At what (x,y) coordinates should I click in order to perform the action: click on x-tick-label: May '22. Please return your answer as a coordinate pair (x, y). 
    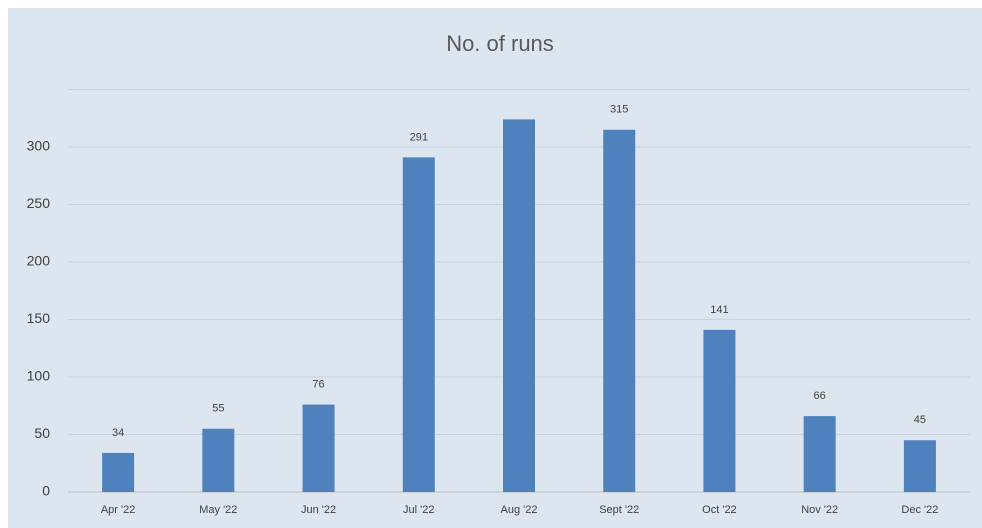
    Looking at the image, I should click on (218, 510).